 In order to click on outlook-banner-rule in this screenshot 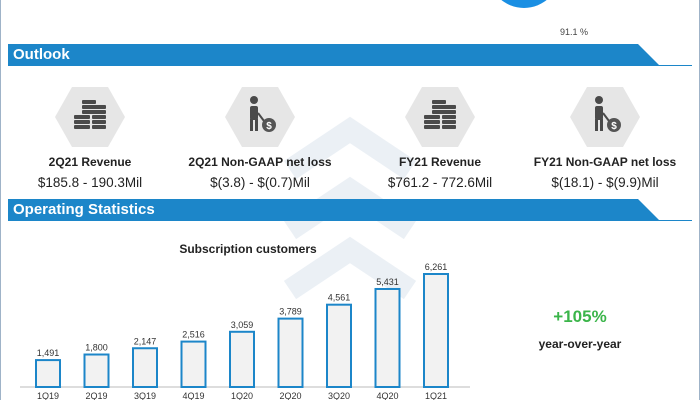, I will do `click(350, 65)`.